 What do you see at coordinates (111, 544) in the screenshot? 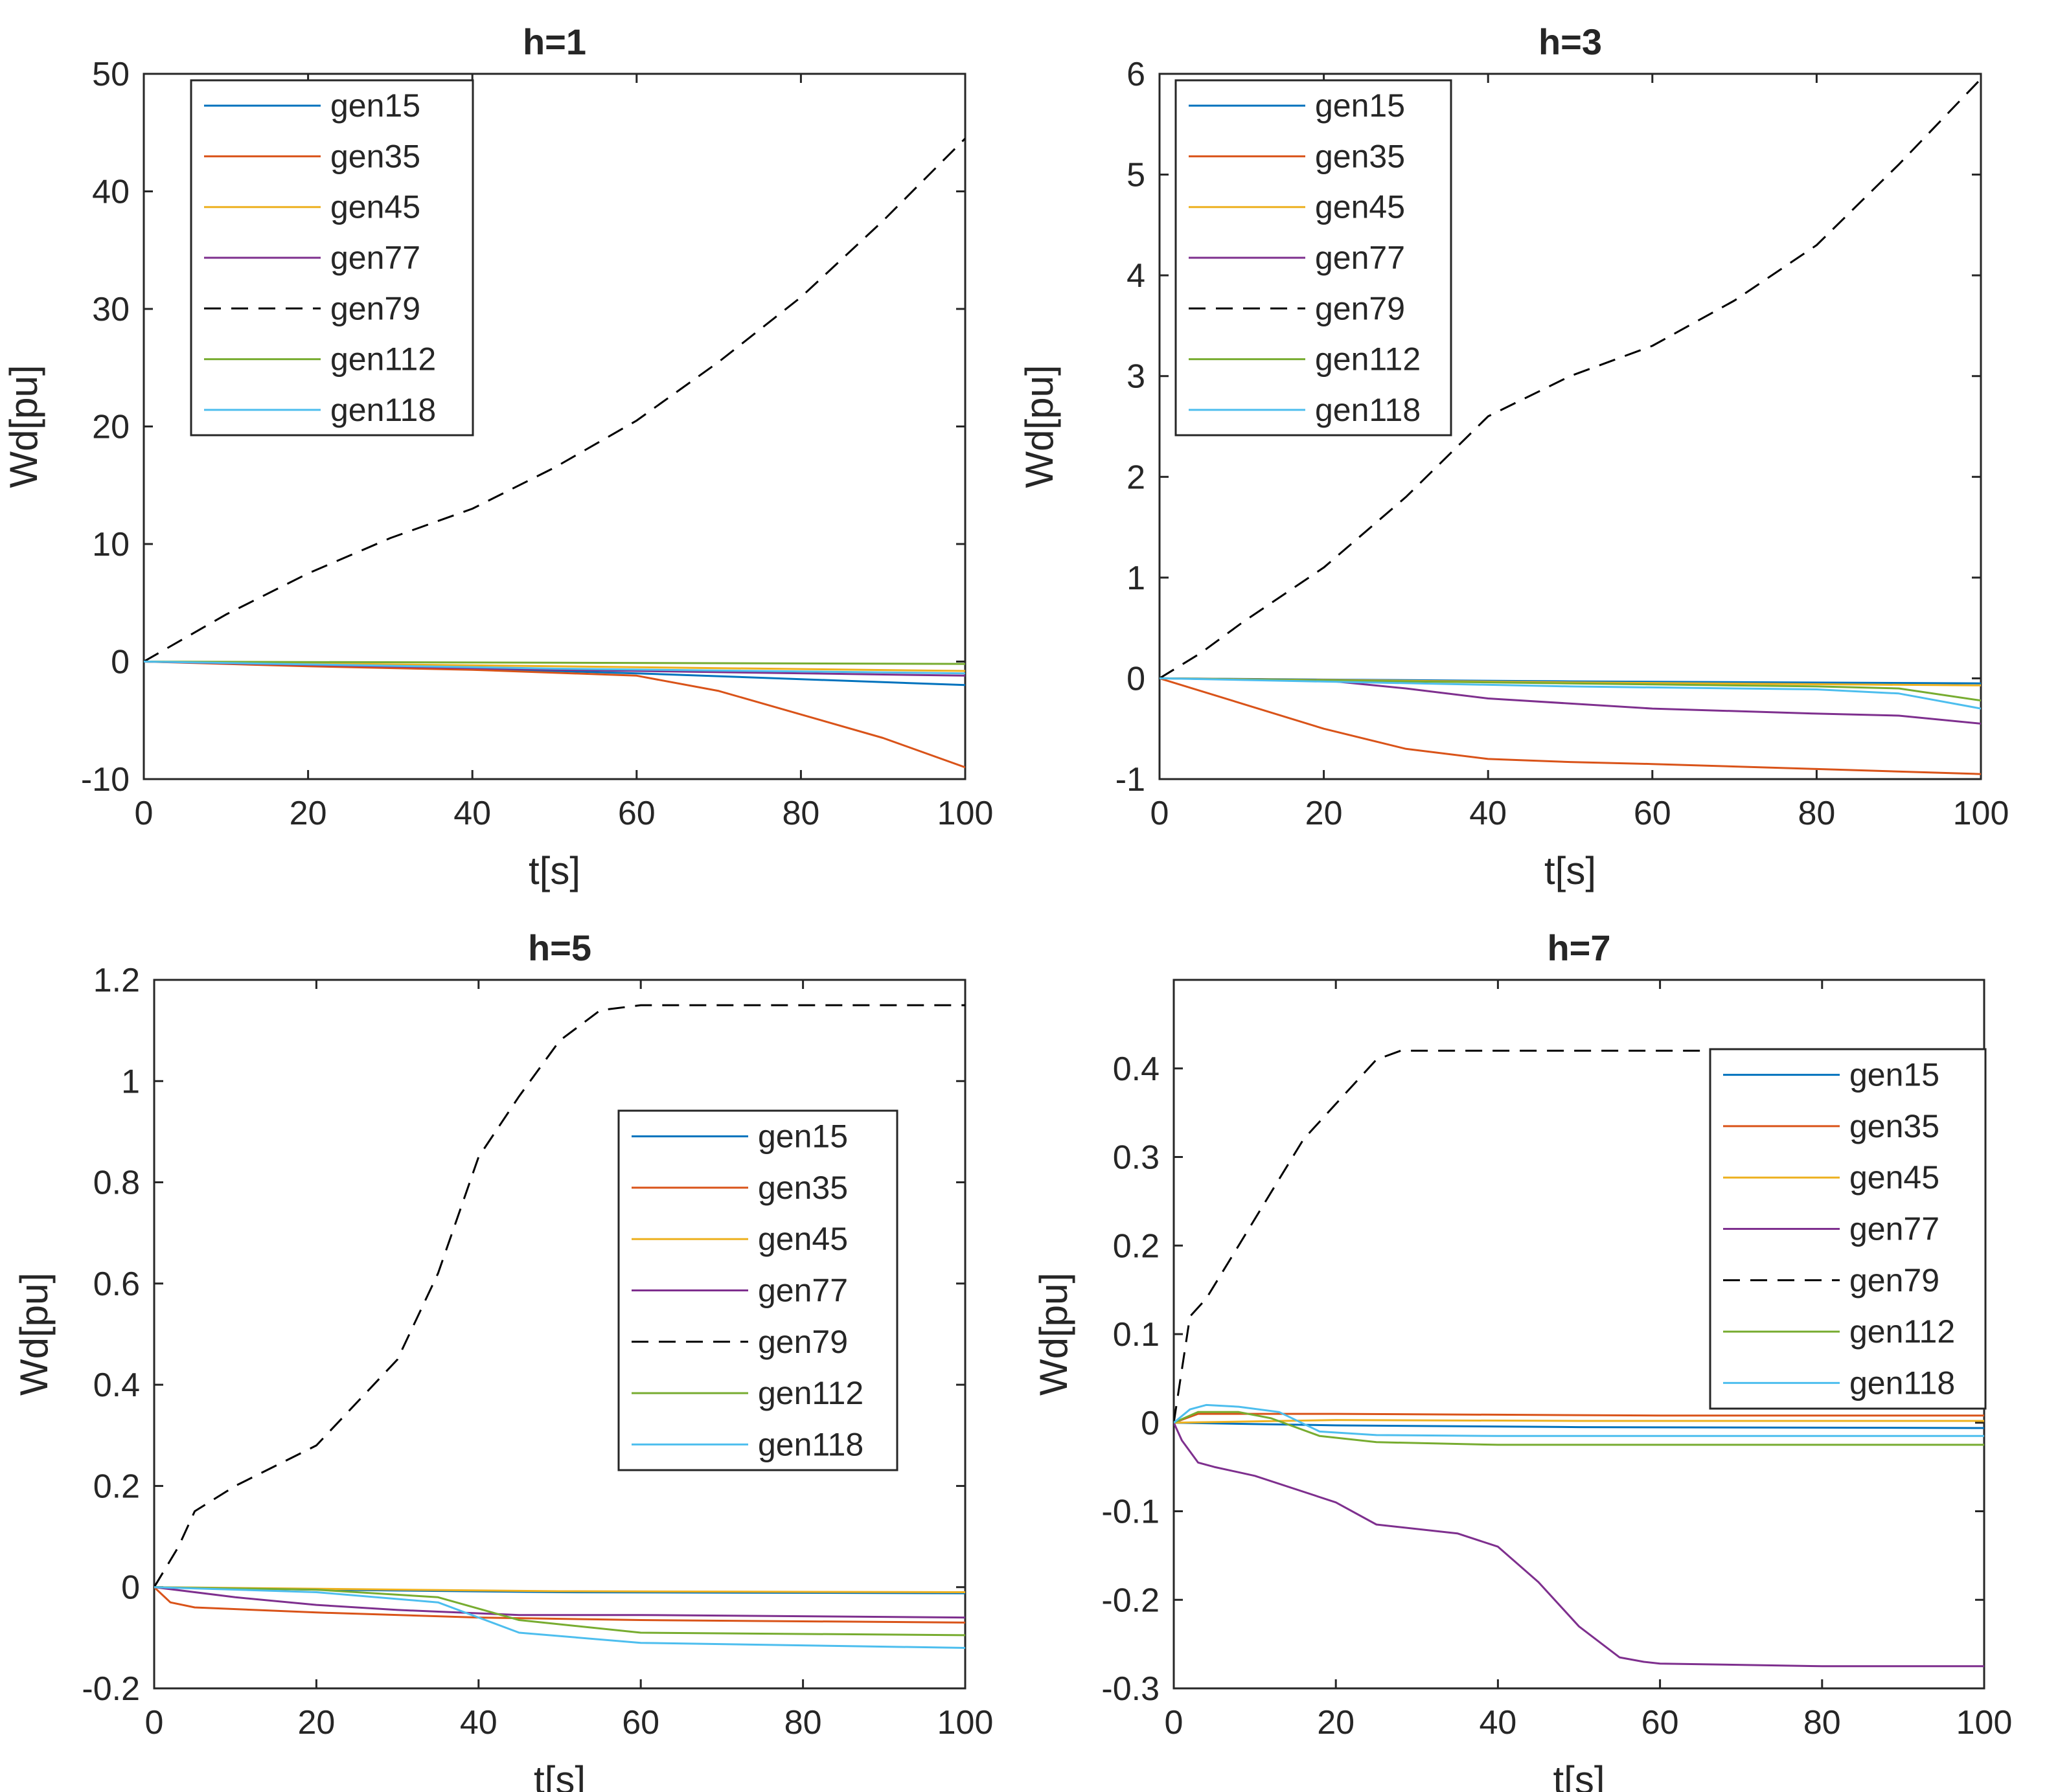
I see `y-tick-label: 10` at bounding box center [111, 544].